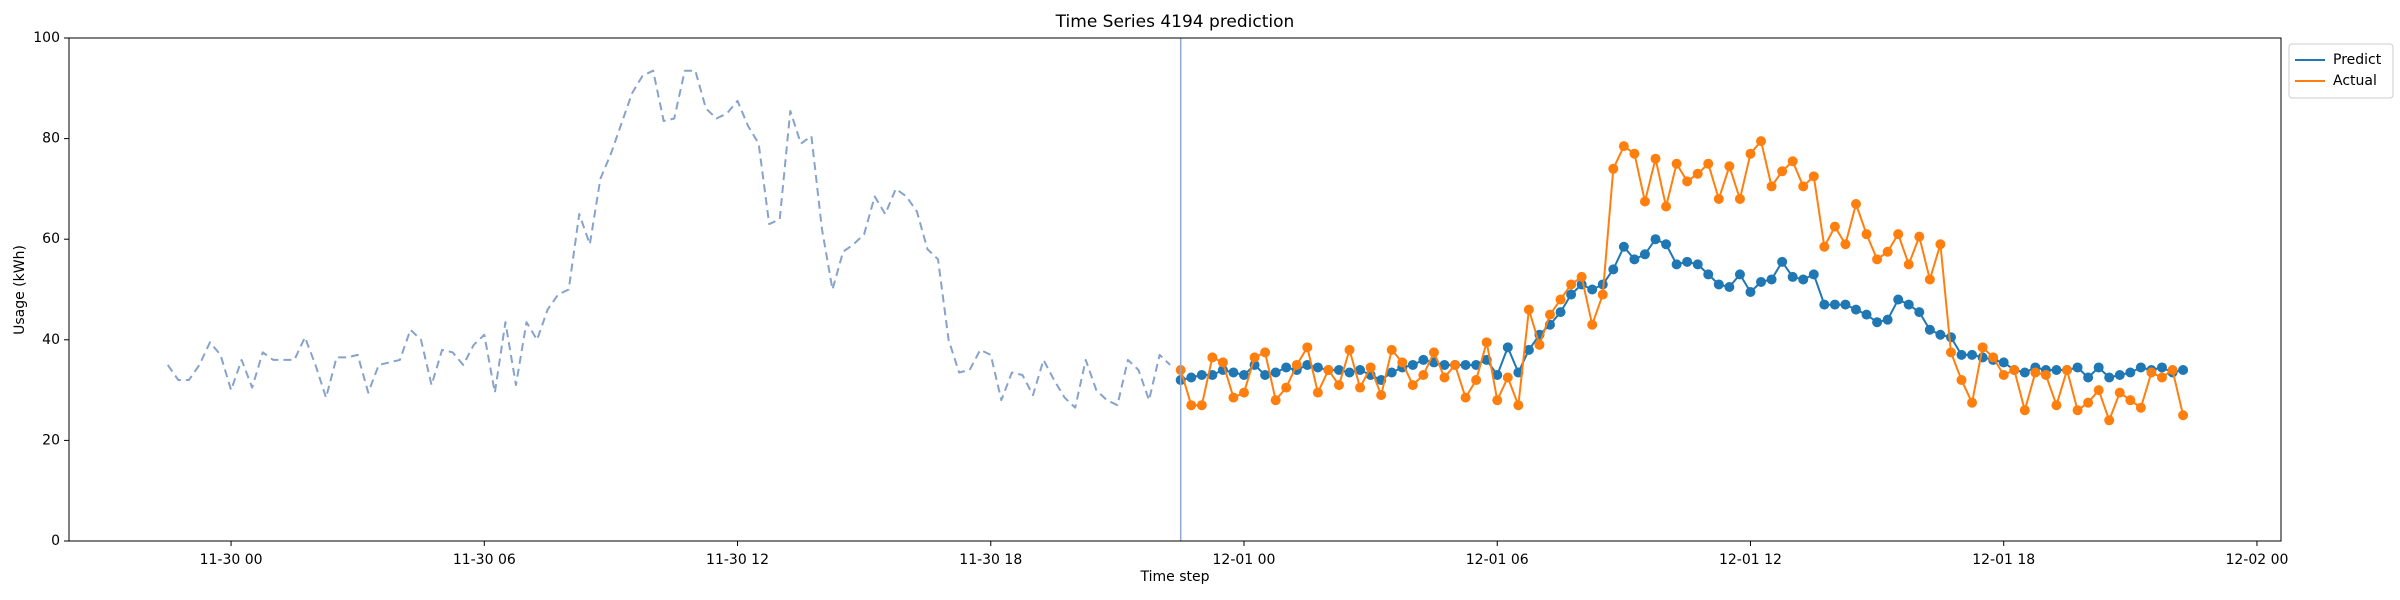 The width and height of the screenshot is (2400, 600). Describe the element at coordinates (1175, 577) in the screenshot. I see `x-axis-label: Time step` at that location.